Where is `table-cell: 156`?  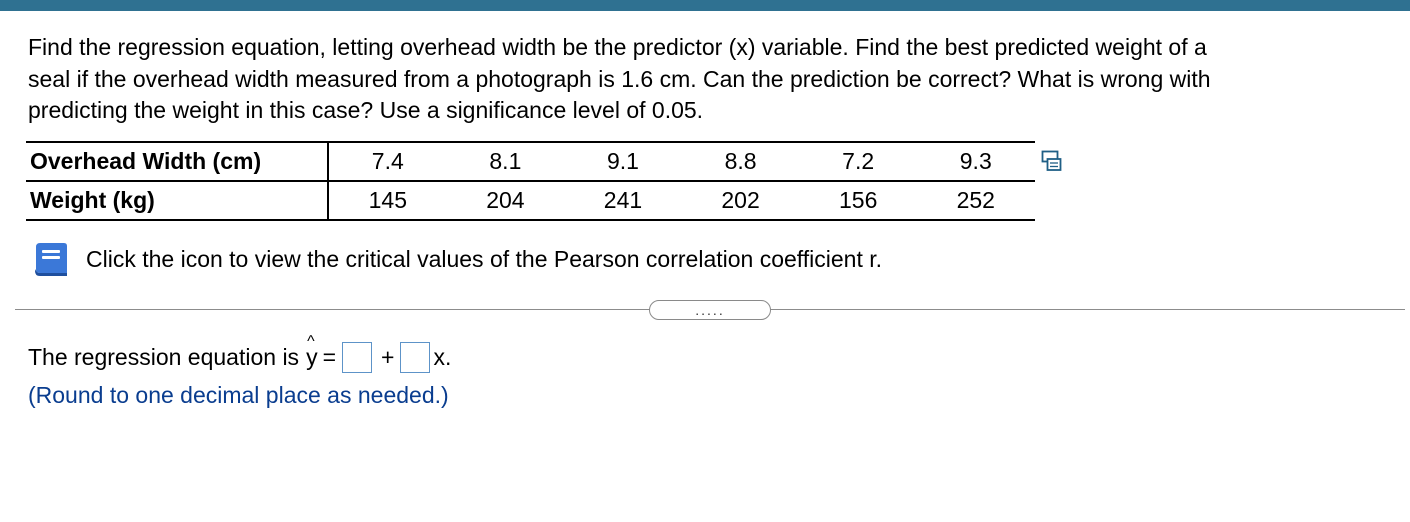
table-cell: 156 is located at coordinates (858, 201).